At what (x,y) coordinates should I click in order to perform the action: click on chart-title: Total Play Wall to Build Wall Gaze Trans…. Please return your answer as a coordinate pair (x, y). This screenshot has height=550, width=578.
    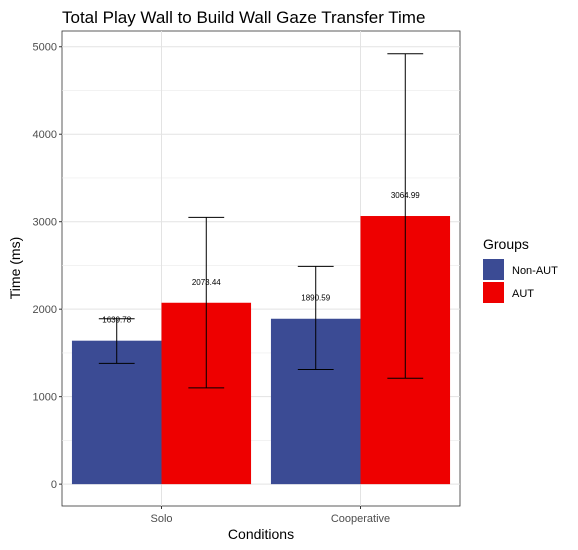
    Looking at the image, I should click on (243, 17).